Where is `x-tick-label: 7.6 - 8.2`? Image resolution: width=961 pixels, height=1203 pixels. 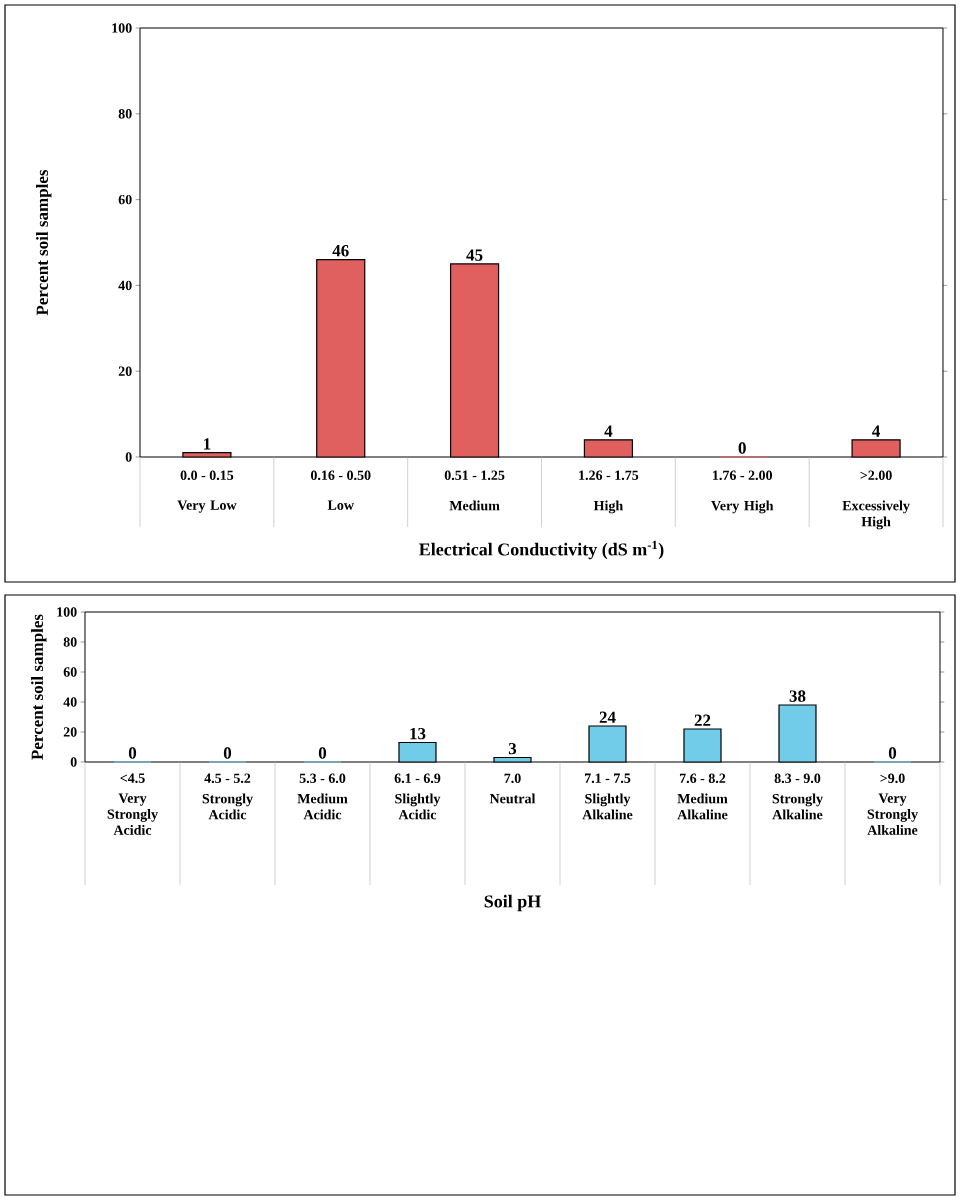
x-tick-label: 7.6 - 8.2 is located at coordinates (702, 778).